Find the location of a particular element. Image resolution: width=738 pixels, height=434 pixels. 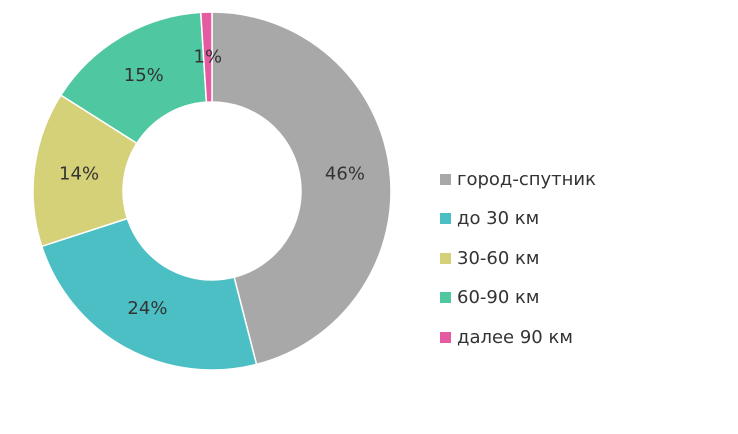

legend-item-dalee-90-km: далее 90 км is located at coordinates (518, 337).